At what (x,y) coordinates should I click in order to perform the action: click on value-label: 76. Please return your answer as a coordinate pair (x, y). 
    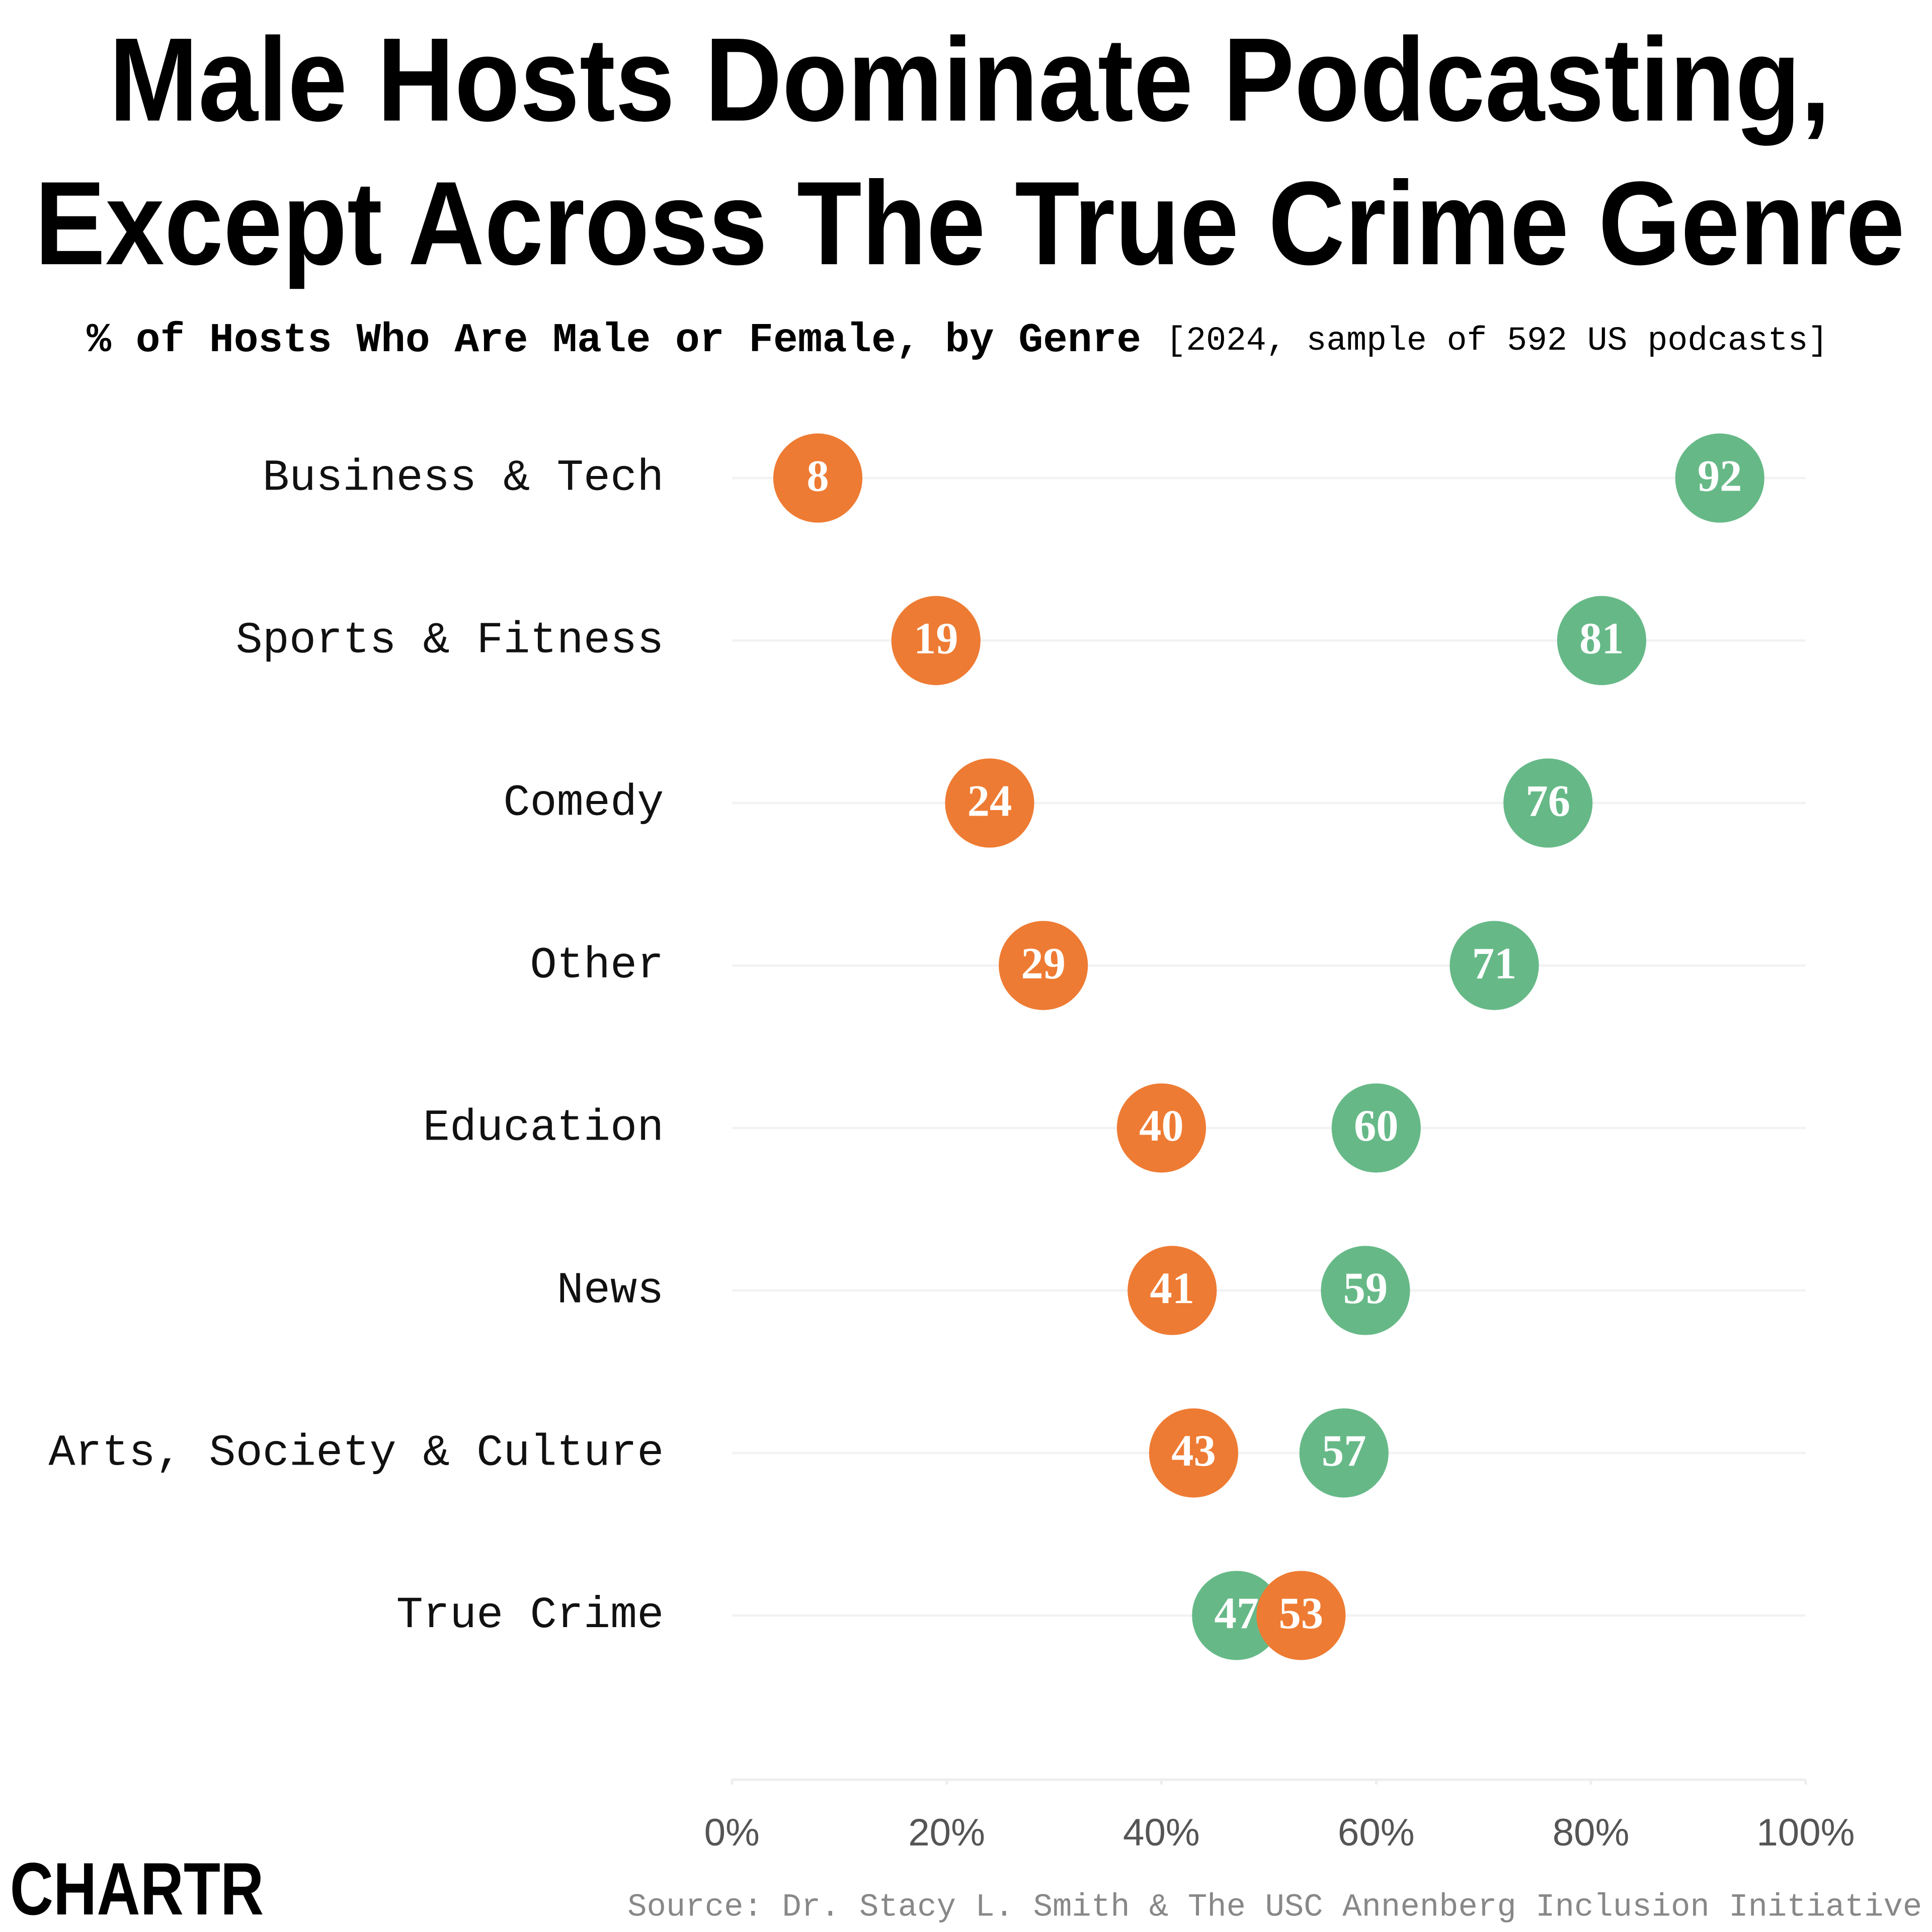
    Looking at the image, I should click on (1548, 801).